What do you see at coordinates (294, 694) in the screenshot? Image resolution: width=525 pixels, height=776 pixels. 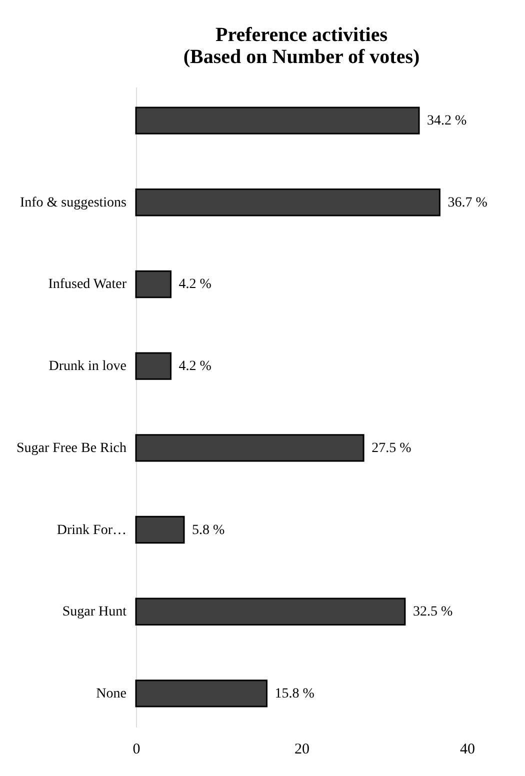 I see `data-label: 15.8 %` at bounding box center [294, 694].